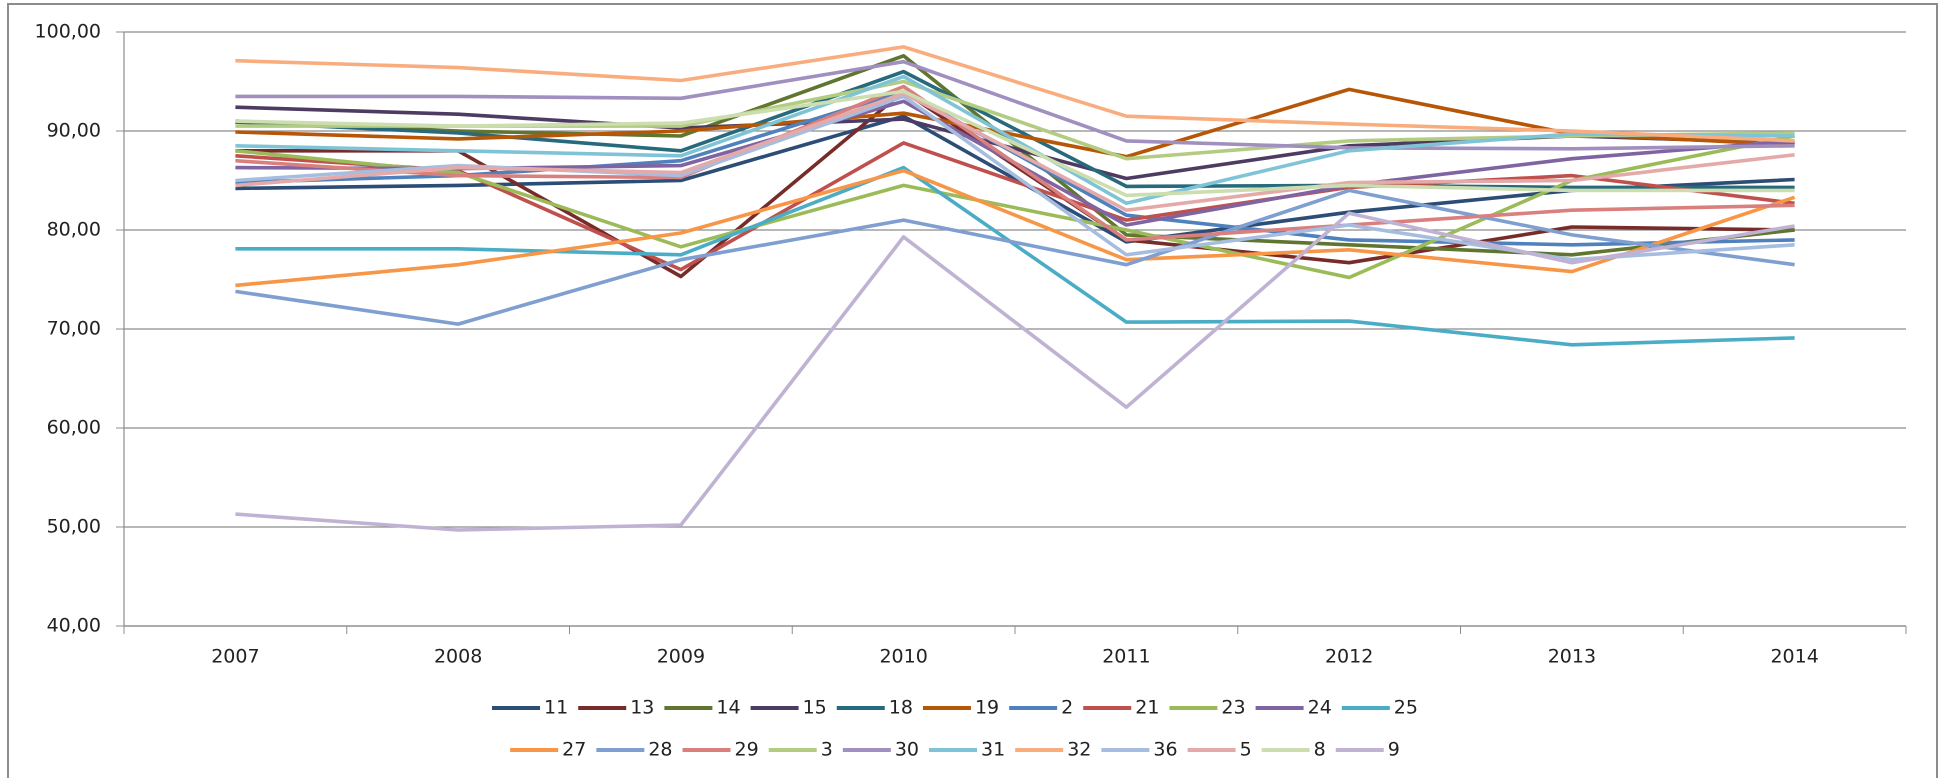 The height and width of the screenshot is (778, 1941). Describe the element at coordinates (74, 230) in the screenshot. I see `y-tick-label: 80,00` at that location.